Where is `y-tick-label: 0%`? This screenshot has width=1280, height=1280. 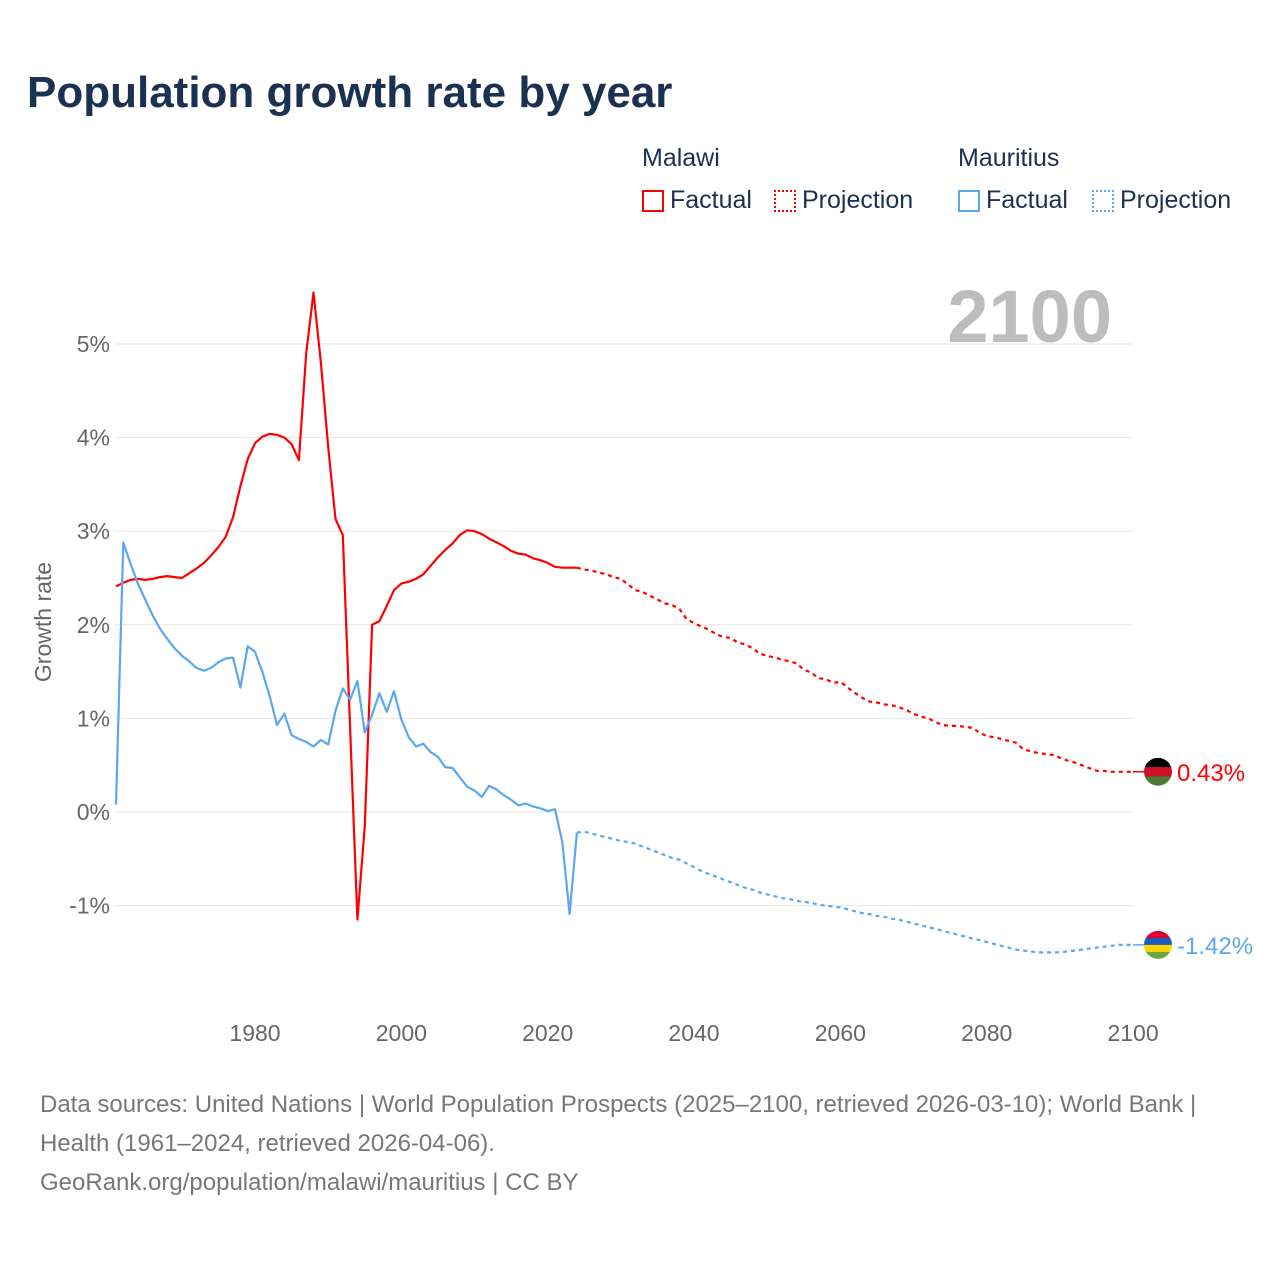
y-tick-label: 0% is located at coordinates (93, 812).